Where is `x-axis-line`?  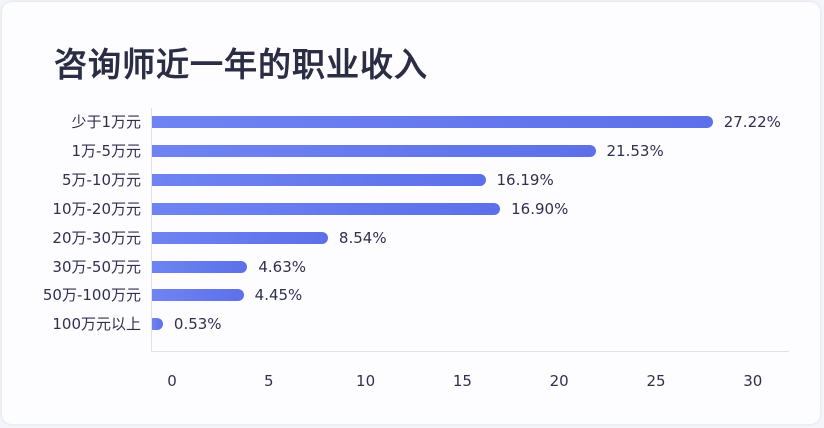
x-axis-line is located at coordinates (470, 351).